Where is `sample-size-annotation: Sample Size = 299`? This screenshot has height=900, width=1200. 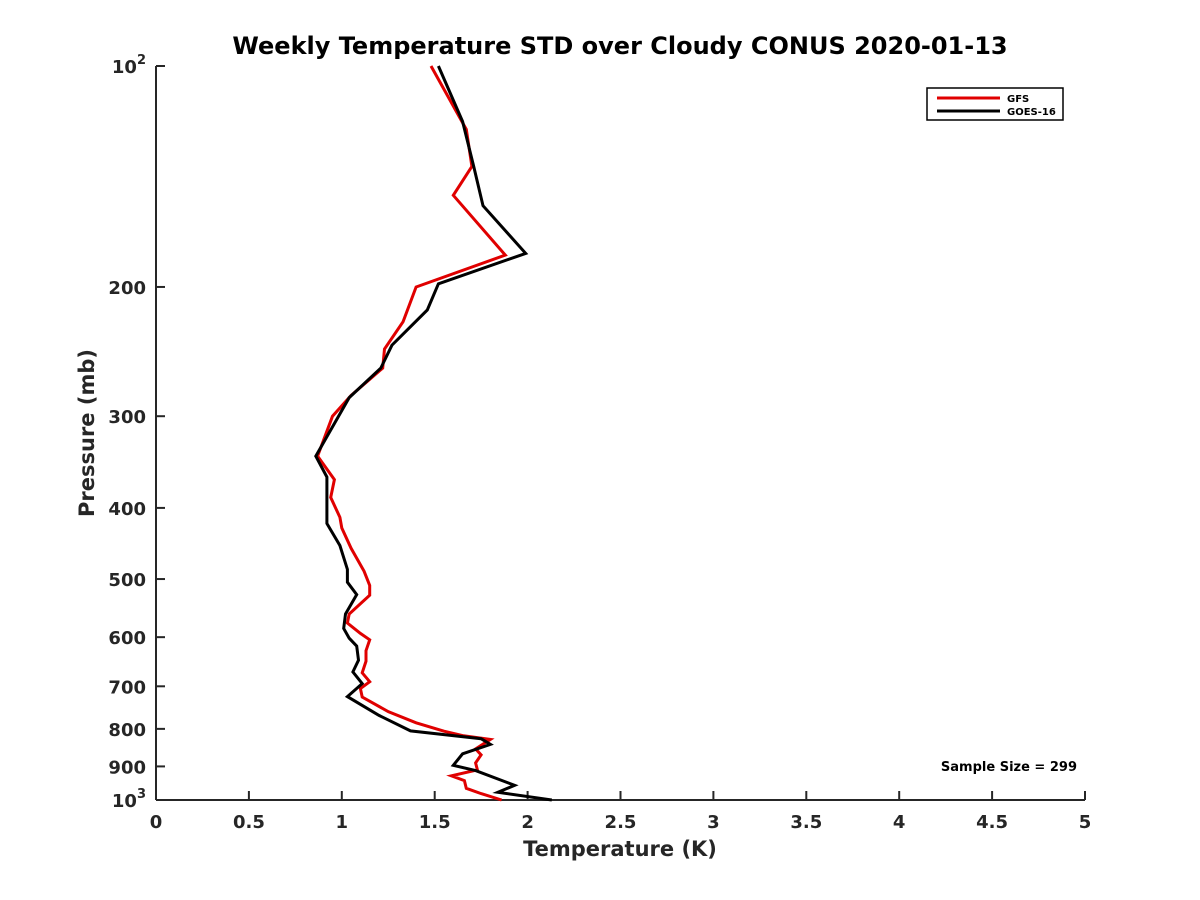 sample-size-annotation: Sample Size = 299 is located at coordinates (1009, 767).